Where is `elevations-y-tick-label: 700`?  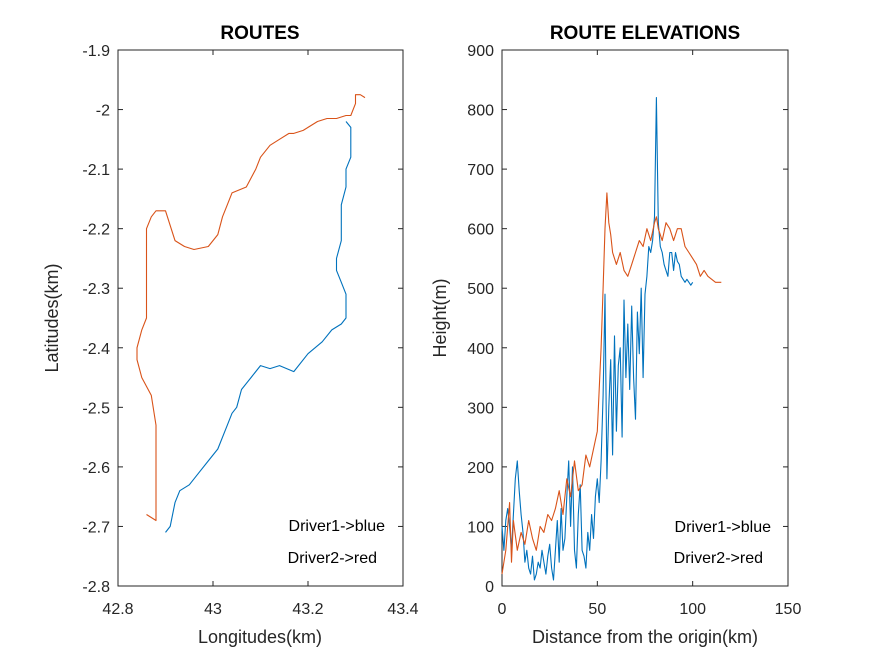 elevations-y-tick-label: 700 is located at coordinates (480, 170).